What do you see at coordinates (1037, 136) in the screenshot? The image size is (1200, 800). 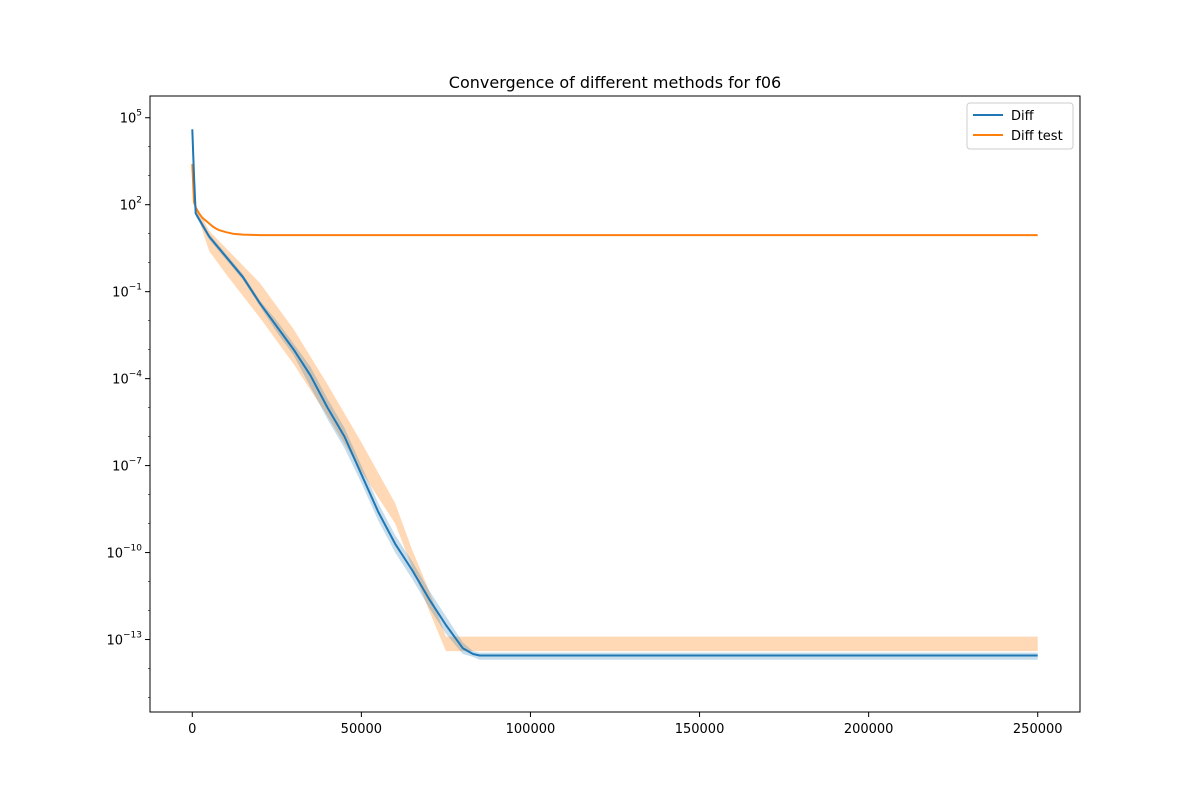 I see `legend-label-diff-test: Diff test` at bounding box center [1037, 136].